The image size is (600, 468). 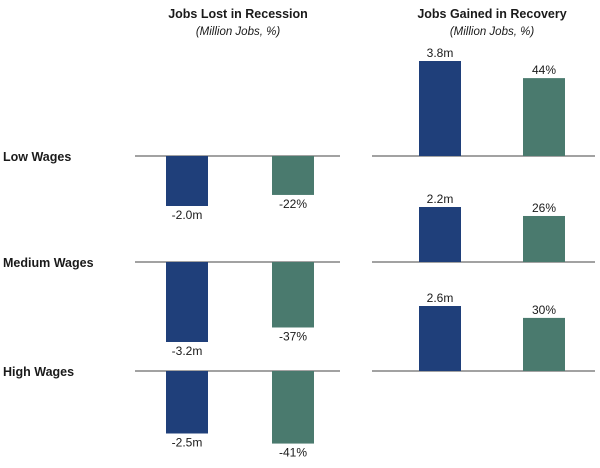 What do you see at coordinates (187, 351) in the screenshot?
I see `data-label-recession-medium-wages-millions: -3.2m` at bounding box center [187, 351].